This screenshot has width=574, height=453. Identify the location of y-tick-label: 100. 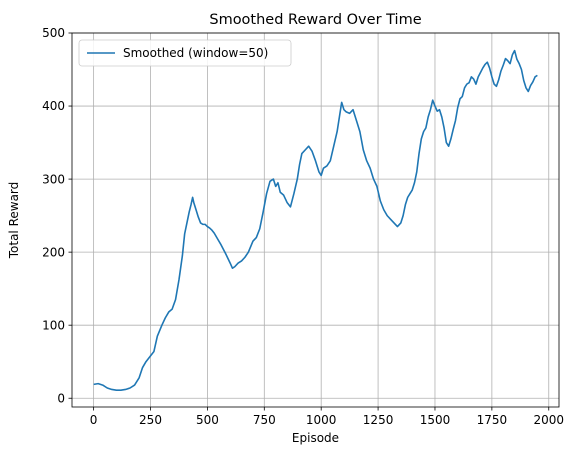
(53, 325).